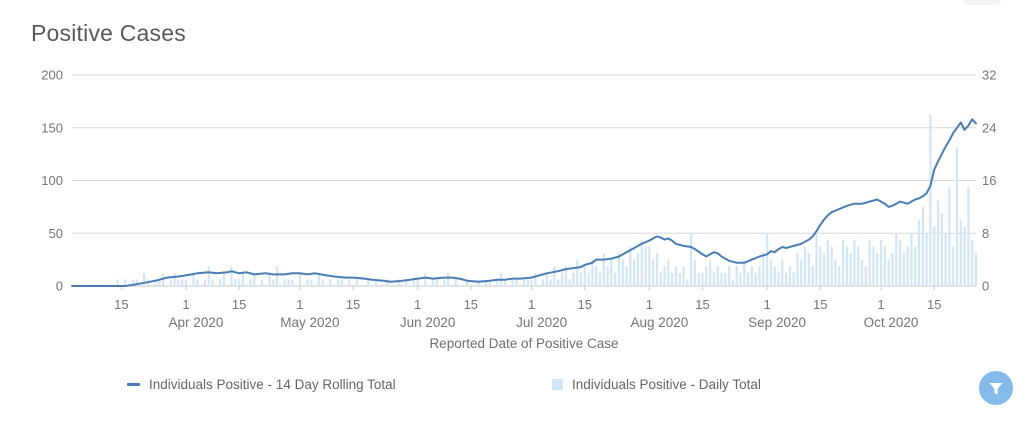  Describe the element at coordinates (196, 322) in the screenshot. I see `x-month-label: Apr 2020` at that location.